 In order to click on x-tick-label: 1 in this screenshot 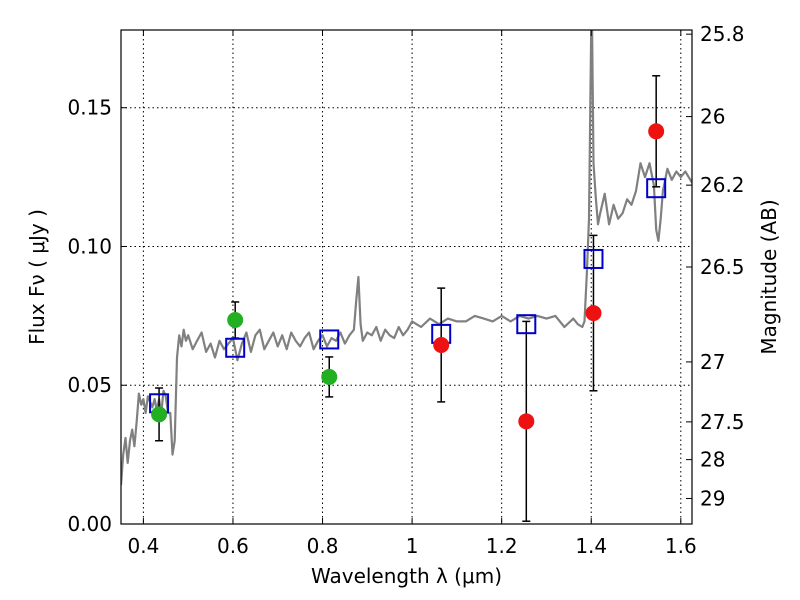, I will do `click(412, 546)`.